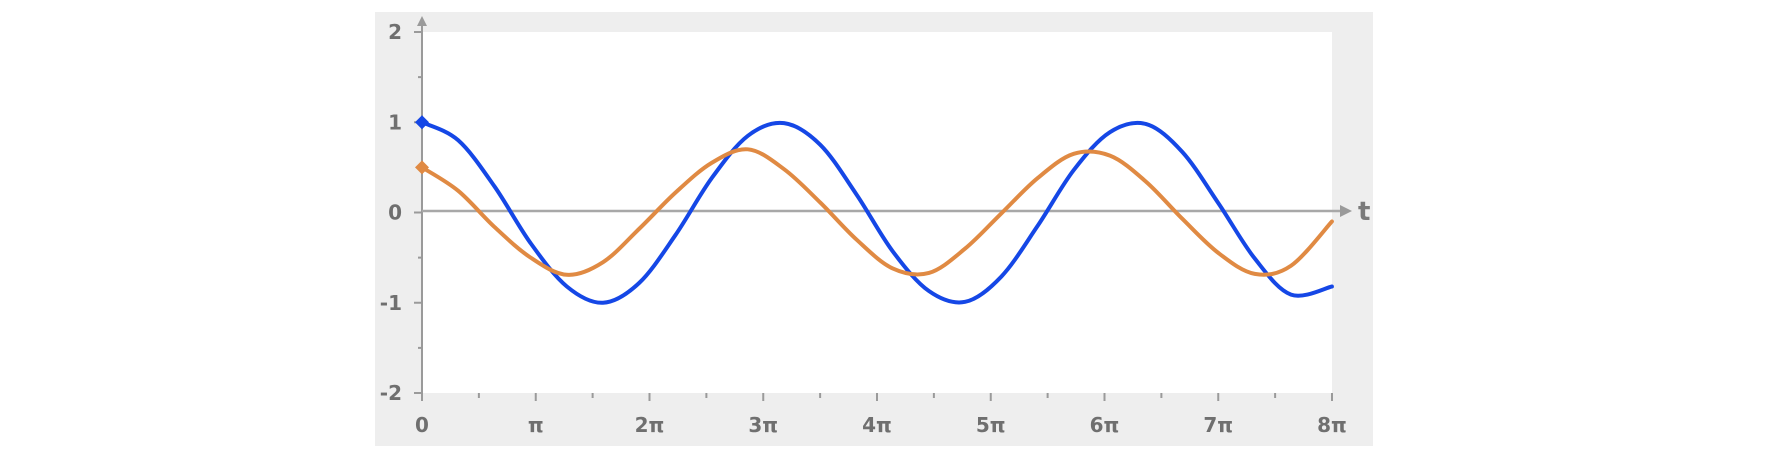  I want to click on y-tick-label: 2, so click(395, 32).